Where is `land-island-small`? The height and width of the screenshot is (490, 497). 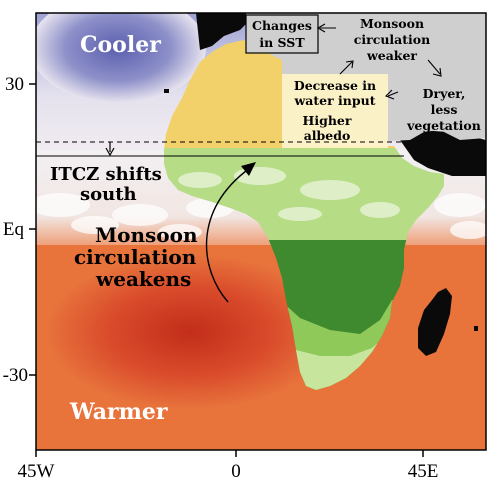 land-island-small is located at coordinates (166, 91).